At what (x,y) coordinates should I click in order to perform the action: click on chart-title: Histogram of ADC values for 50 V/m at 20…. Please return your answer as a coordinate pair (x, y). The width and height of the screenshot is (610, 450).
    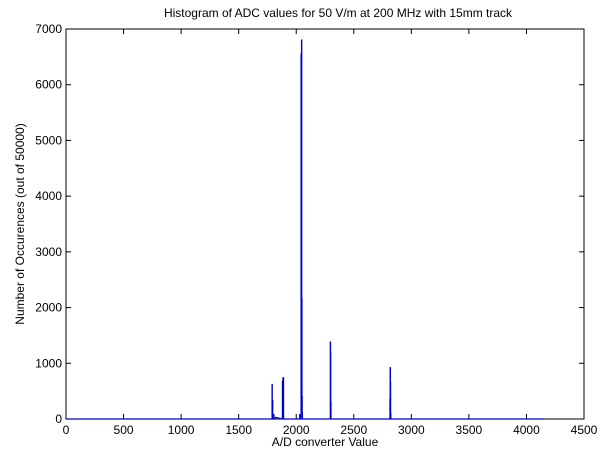
    Looking at the image, I should click on (338, 13).